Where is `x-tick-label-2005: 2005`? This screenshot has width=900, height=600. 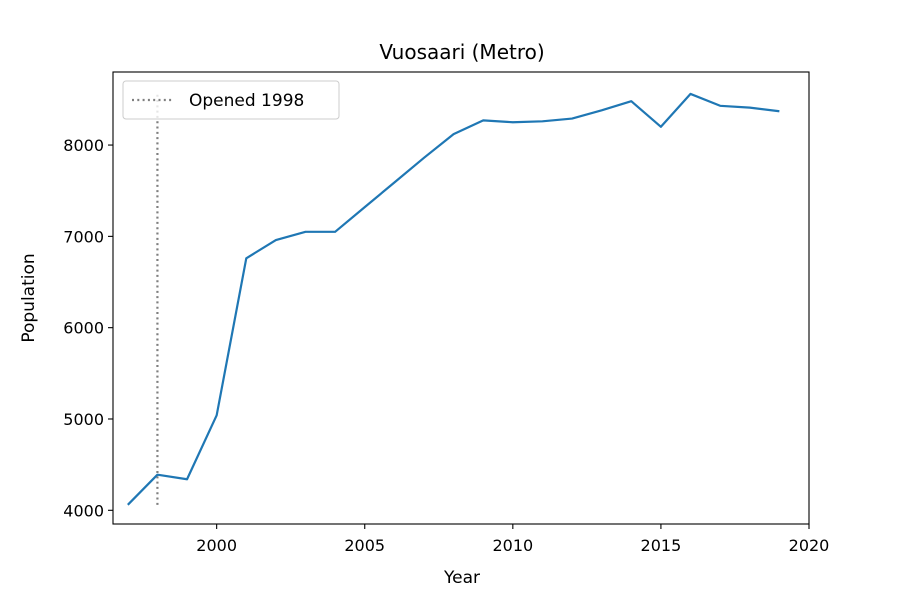 x-tick-label-2005: 2005 is located at coordinates (364, 545).